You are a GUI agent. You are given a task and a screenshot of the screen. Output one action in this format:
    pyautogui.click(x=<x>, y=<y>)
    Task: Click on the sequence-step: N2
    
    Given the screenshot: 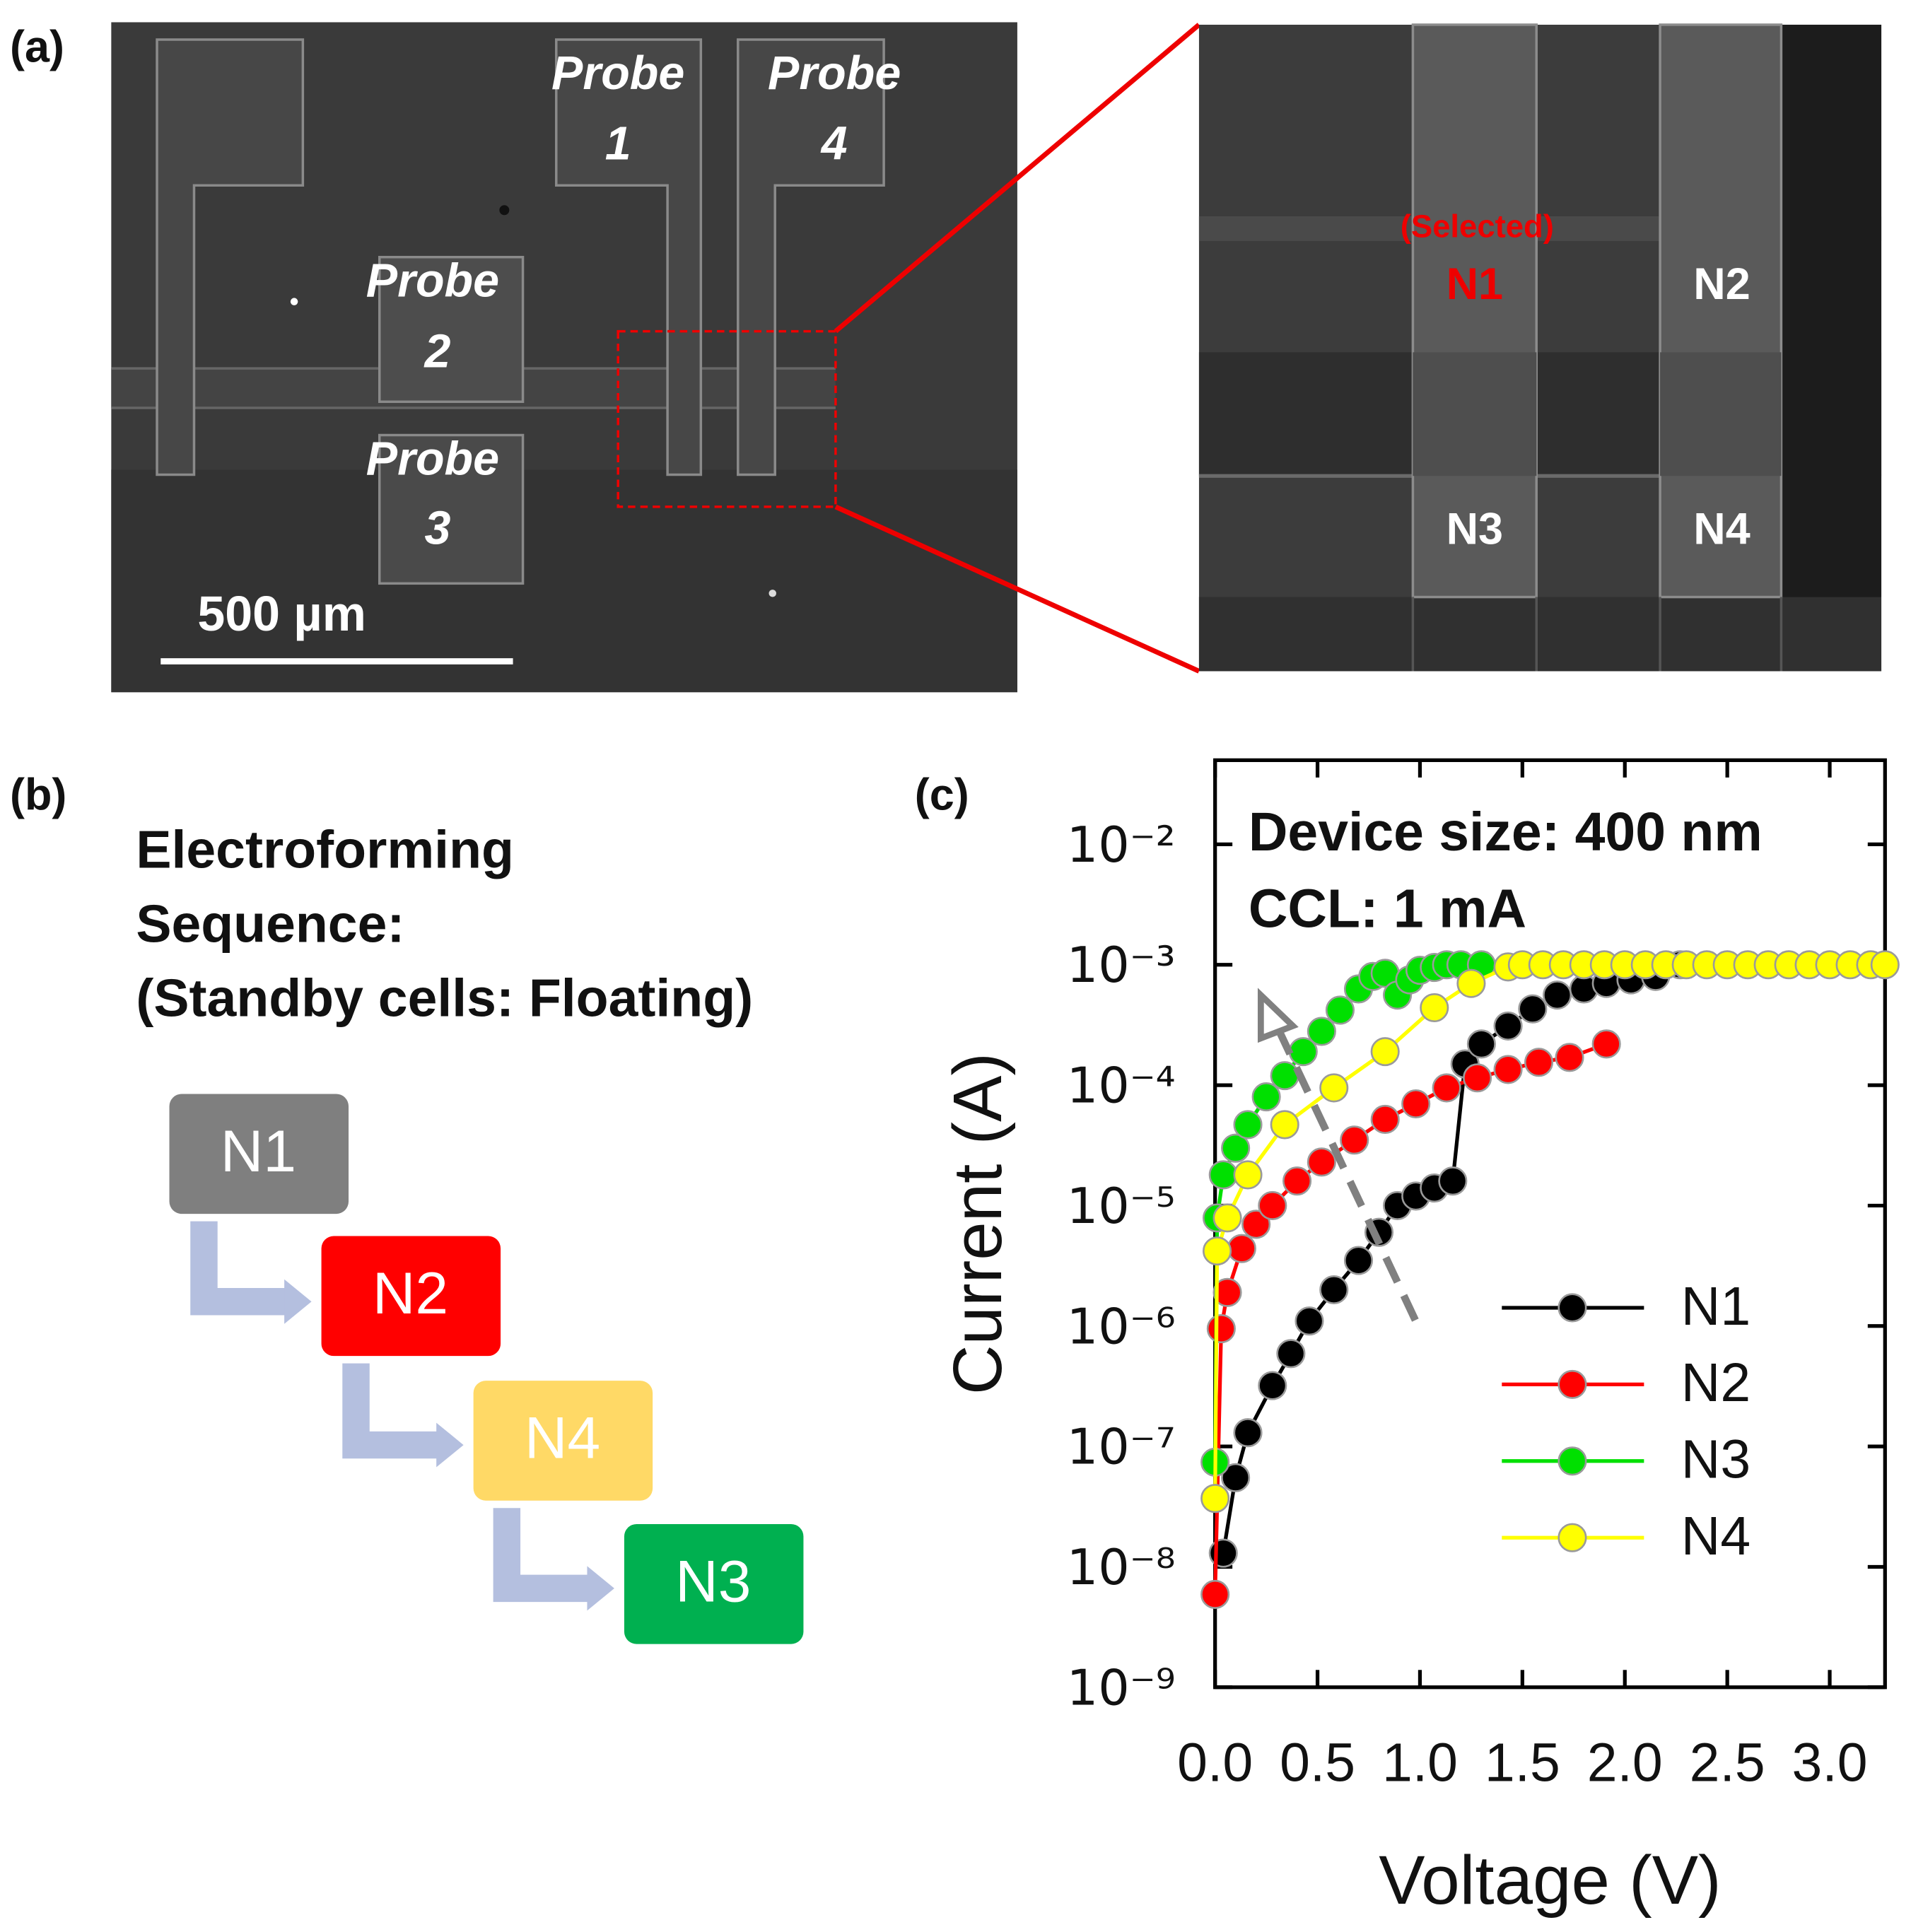 What is the action you would take?
    pyautogui.click(x=410, y=1293)
    